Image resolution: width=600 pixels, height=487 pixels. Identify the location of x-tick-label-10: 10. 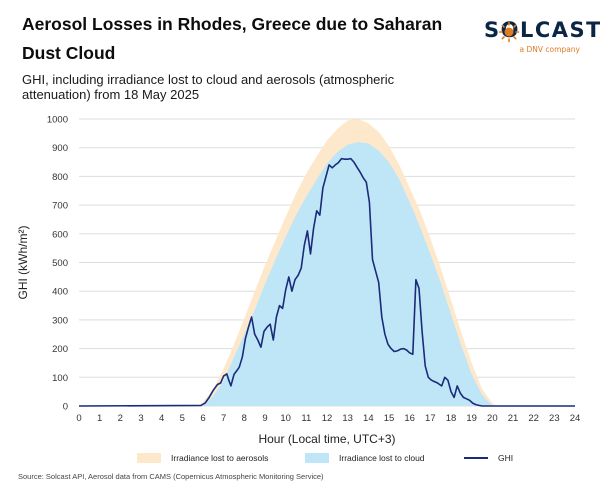
(285, 418).